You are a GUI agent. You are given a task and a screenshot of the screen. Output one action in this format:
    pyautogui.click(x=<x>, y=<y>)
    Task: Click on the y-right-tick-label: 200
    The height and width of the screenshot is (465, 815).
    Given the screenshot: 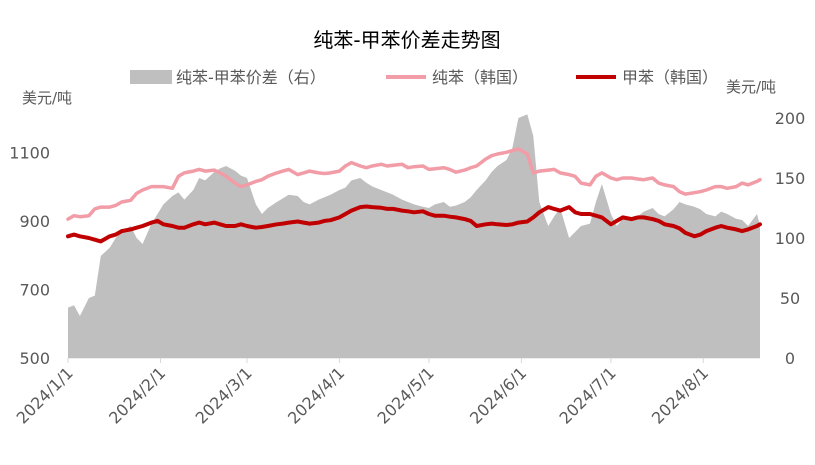 What is the action you would take?
    pyautogui.click(x=790, y=118)
    